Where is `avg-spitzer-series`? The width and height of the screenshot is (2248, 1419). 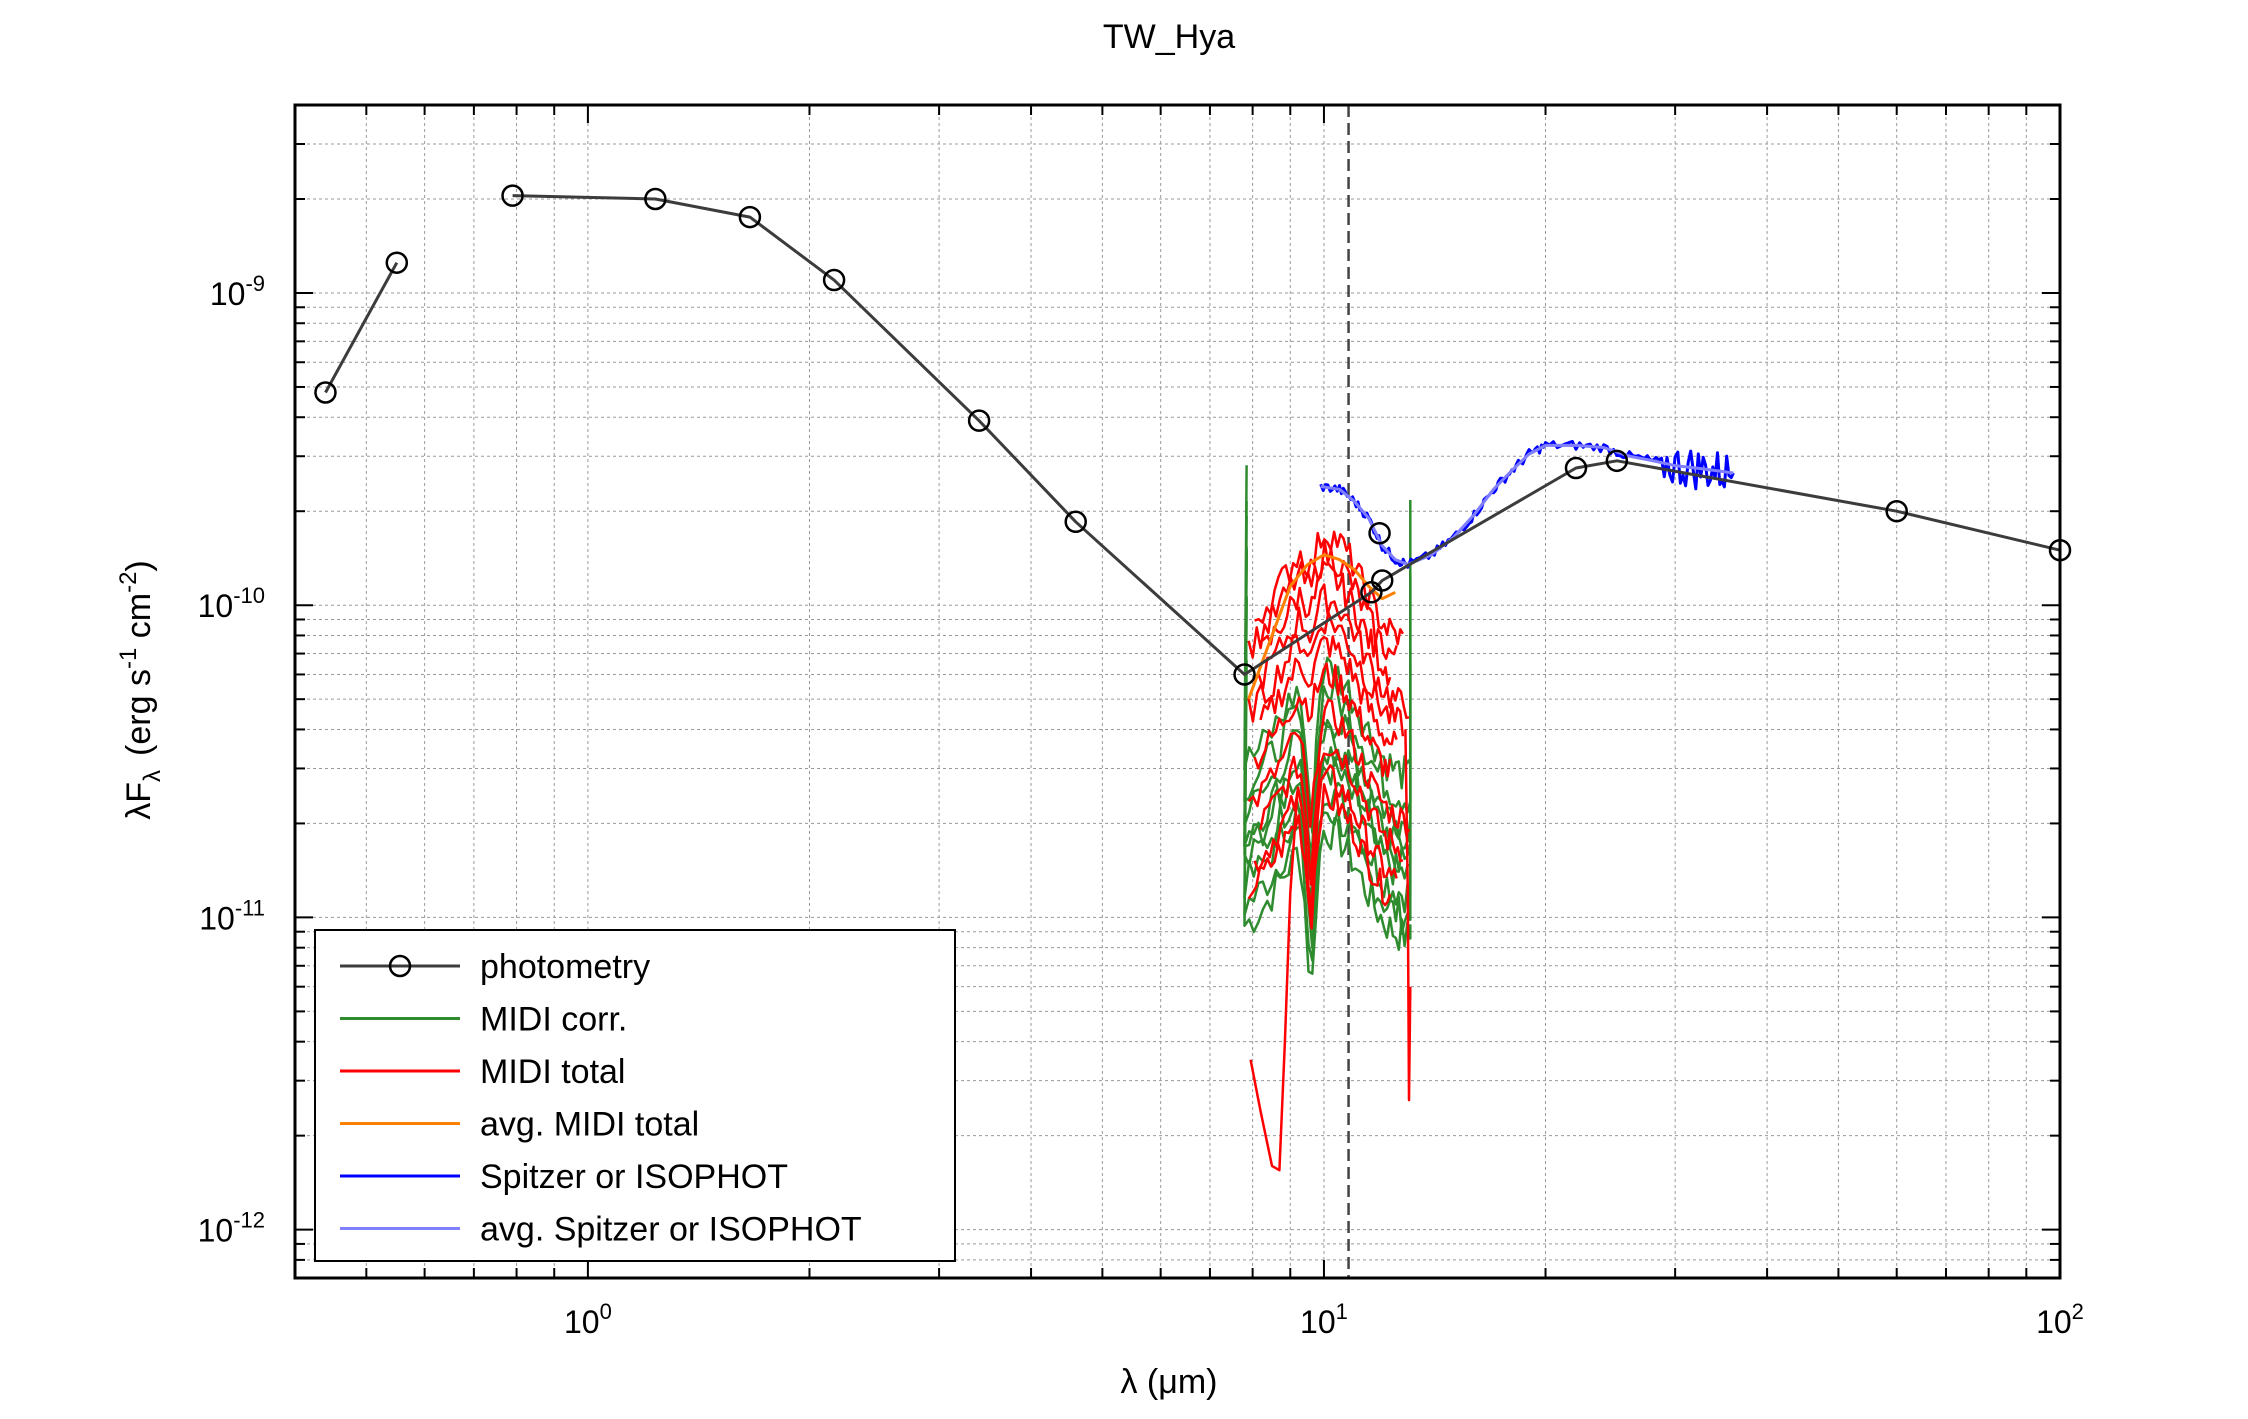
avg-spitzer-series is located at coordinates (1527, 504).